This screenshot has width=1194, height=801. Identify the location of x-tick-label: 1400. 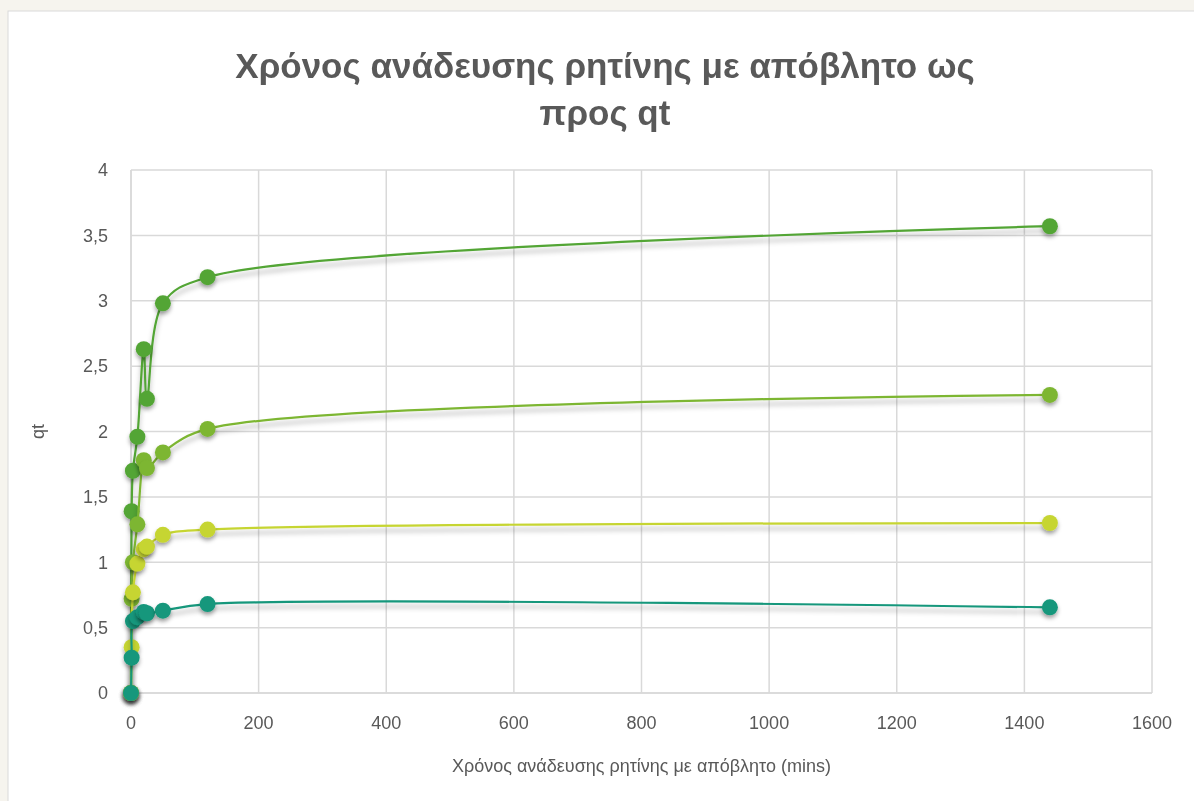
(1024, 723).